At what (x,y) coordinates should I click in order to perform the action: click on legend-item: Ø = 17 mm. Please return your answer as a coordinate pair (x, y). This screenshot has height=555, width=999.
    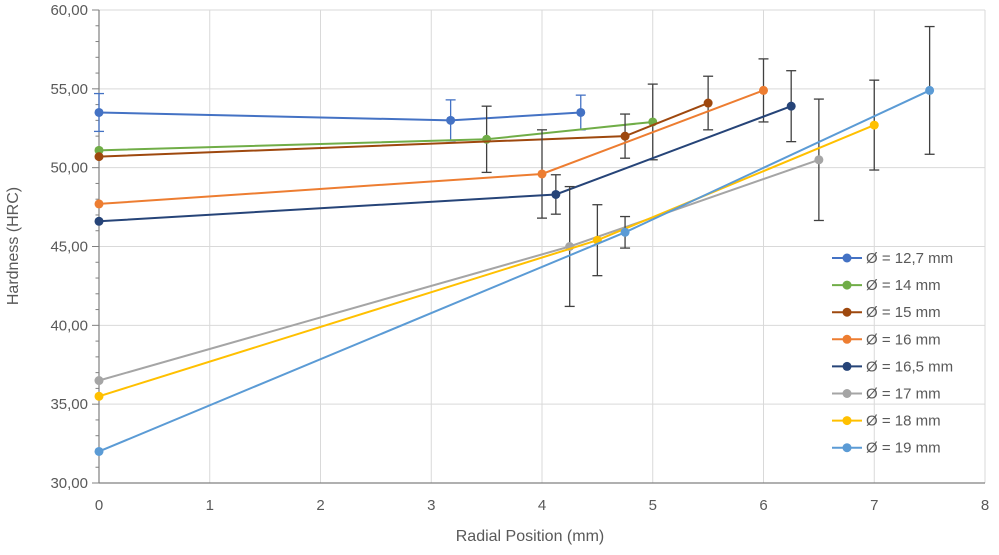
    Looking at the image, I should click on (886, 394).